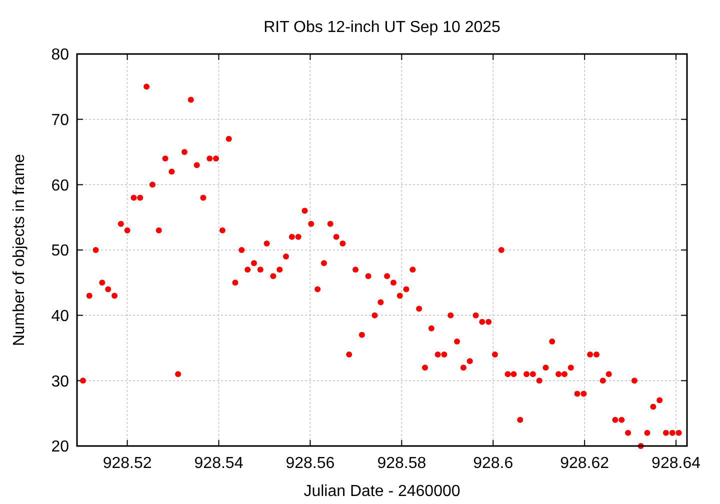 The height and width of the screenshot is (504, 720). What do you see at coordinates (60, 55) in the screenshot?
I see `y-tick-label: 80` at bounding box center [60, 55].